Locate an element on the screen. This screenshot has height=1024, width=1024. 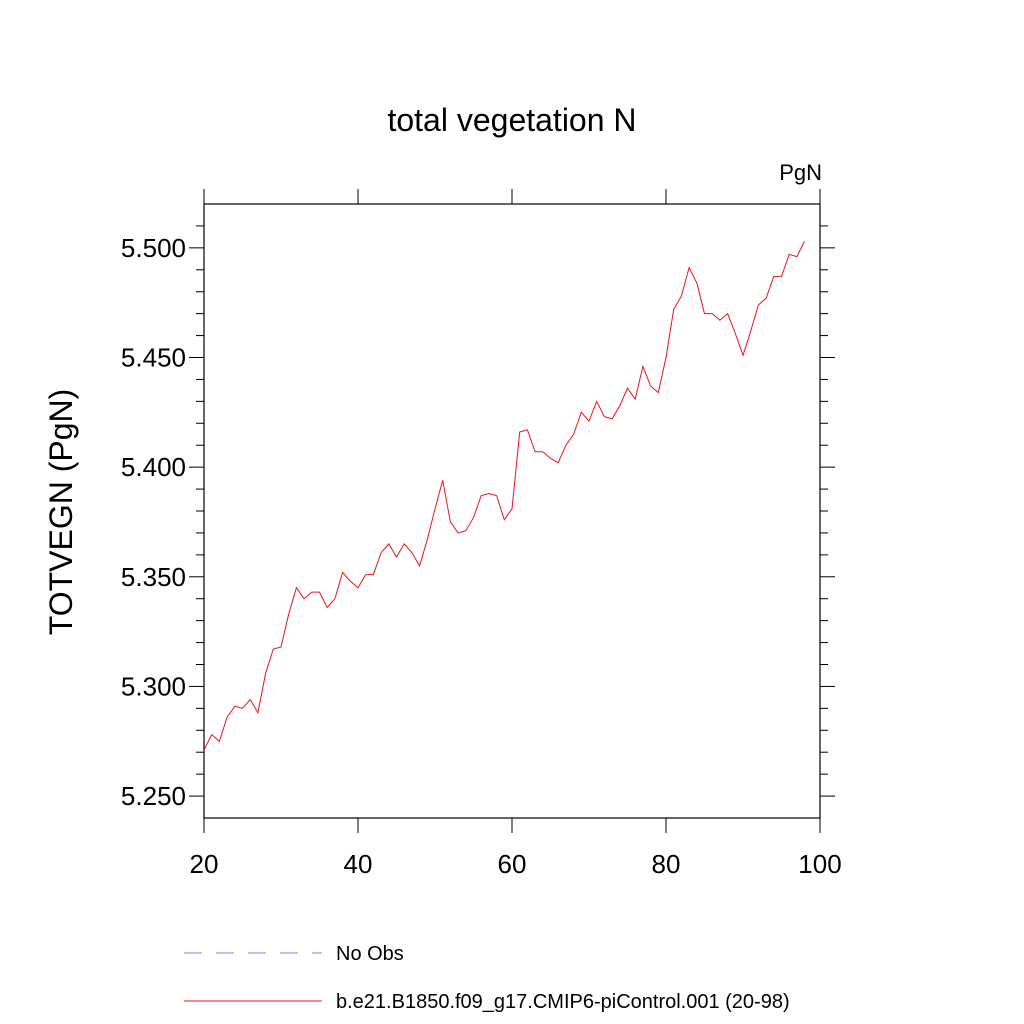
y-tick-label: 5.450 is located at coordinates (153, 358).